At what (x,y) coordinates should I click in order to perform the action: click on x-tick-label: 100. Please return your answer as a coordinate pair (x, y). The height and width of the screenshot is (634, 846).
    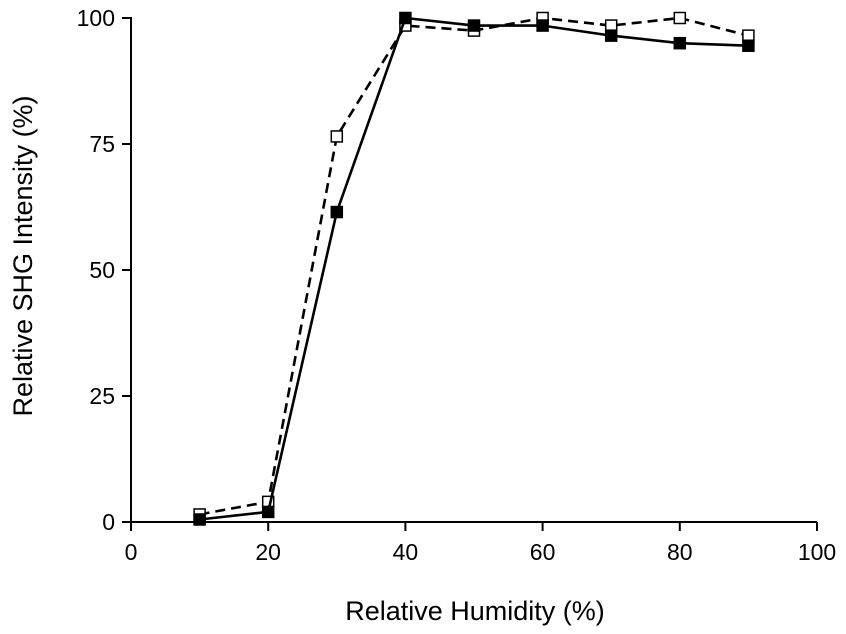
    Looking at the image, I should click on (817, 552).